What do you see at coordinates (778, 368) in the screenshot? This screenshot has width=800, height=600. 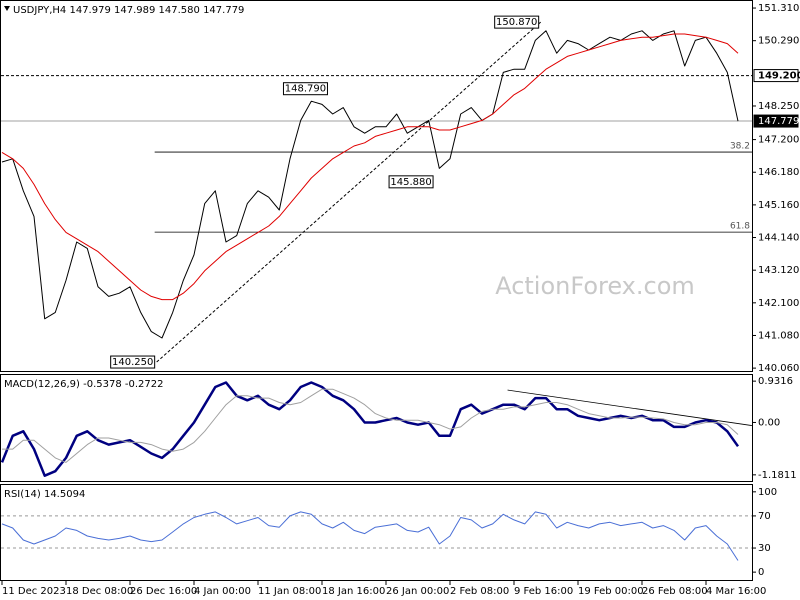 I see `y-tick-label: 140.060` at bounding box center [778, 368].